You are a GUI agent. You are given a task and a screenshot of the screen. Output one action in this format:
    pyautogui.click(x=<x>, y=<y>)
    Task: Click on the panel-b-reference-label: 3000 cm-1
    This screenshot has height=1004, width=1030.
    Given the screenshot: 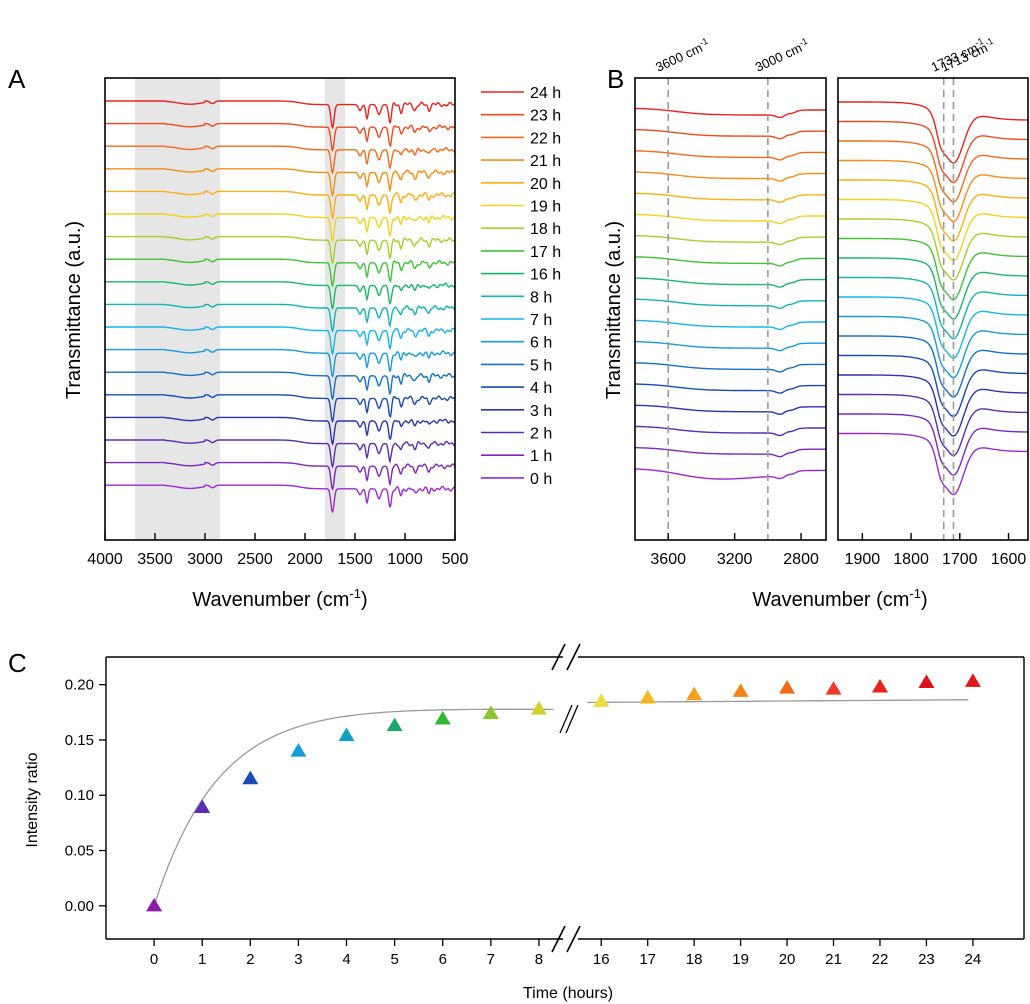 What is the action you would take?
    pyautogui.click(x=781, y=55)
    